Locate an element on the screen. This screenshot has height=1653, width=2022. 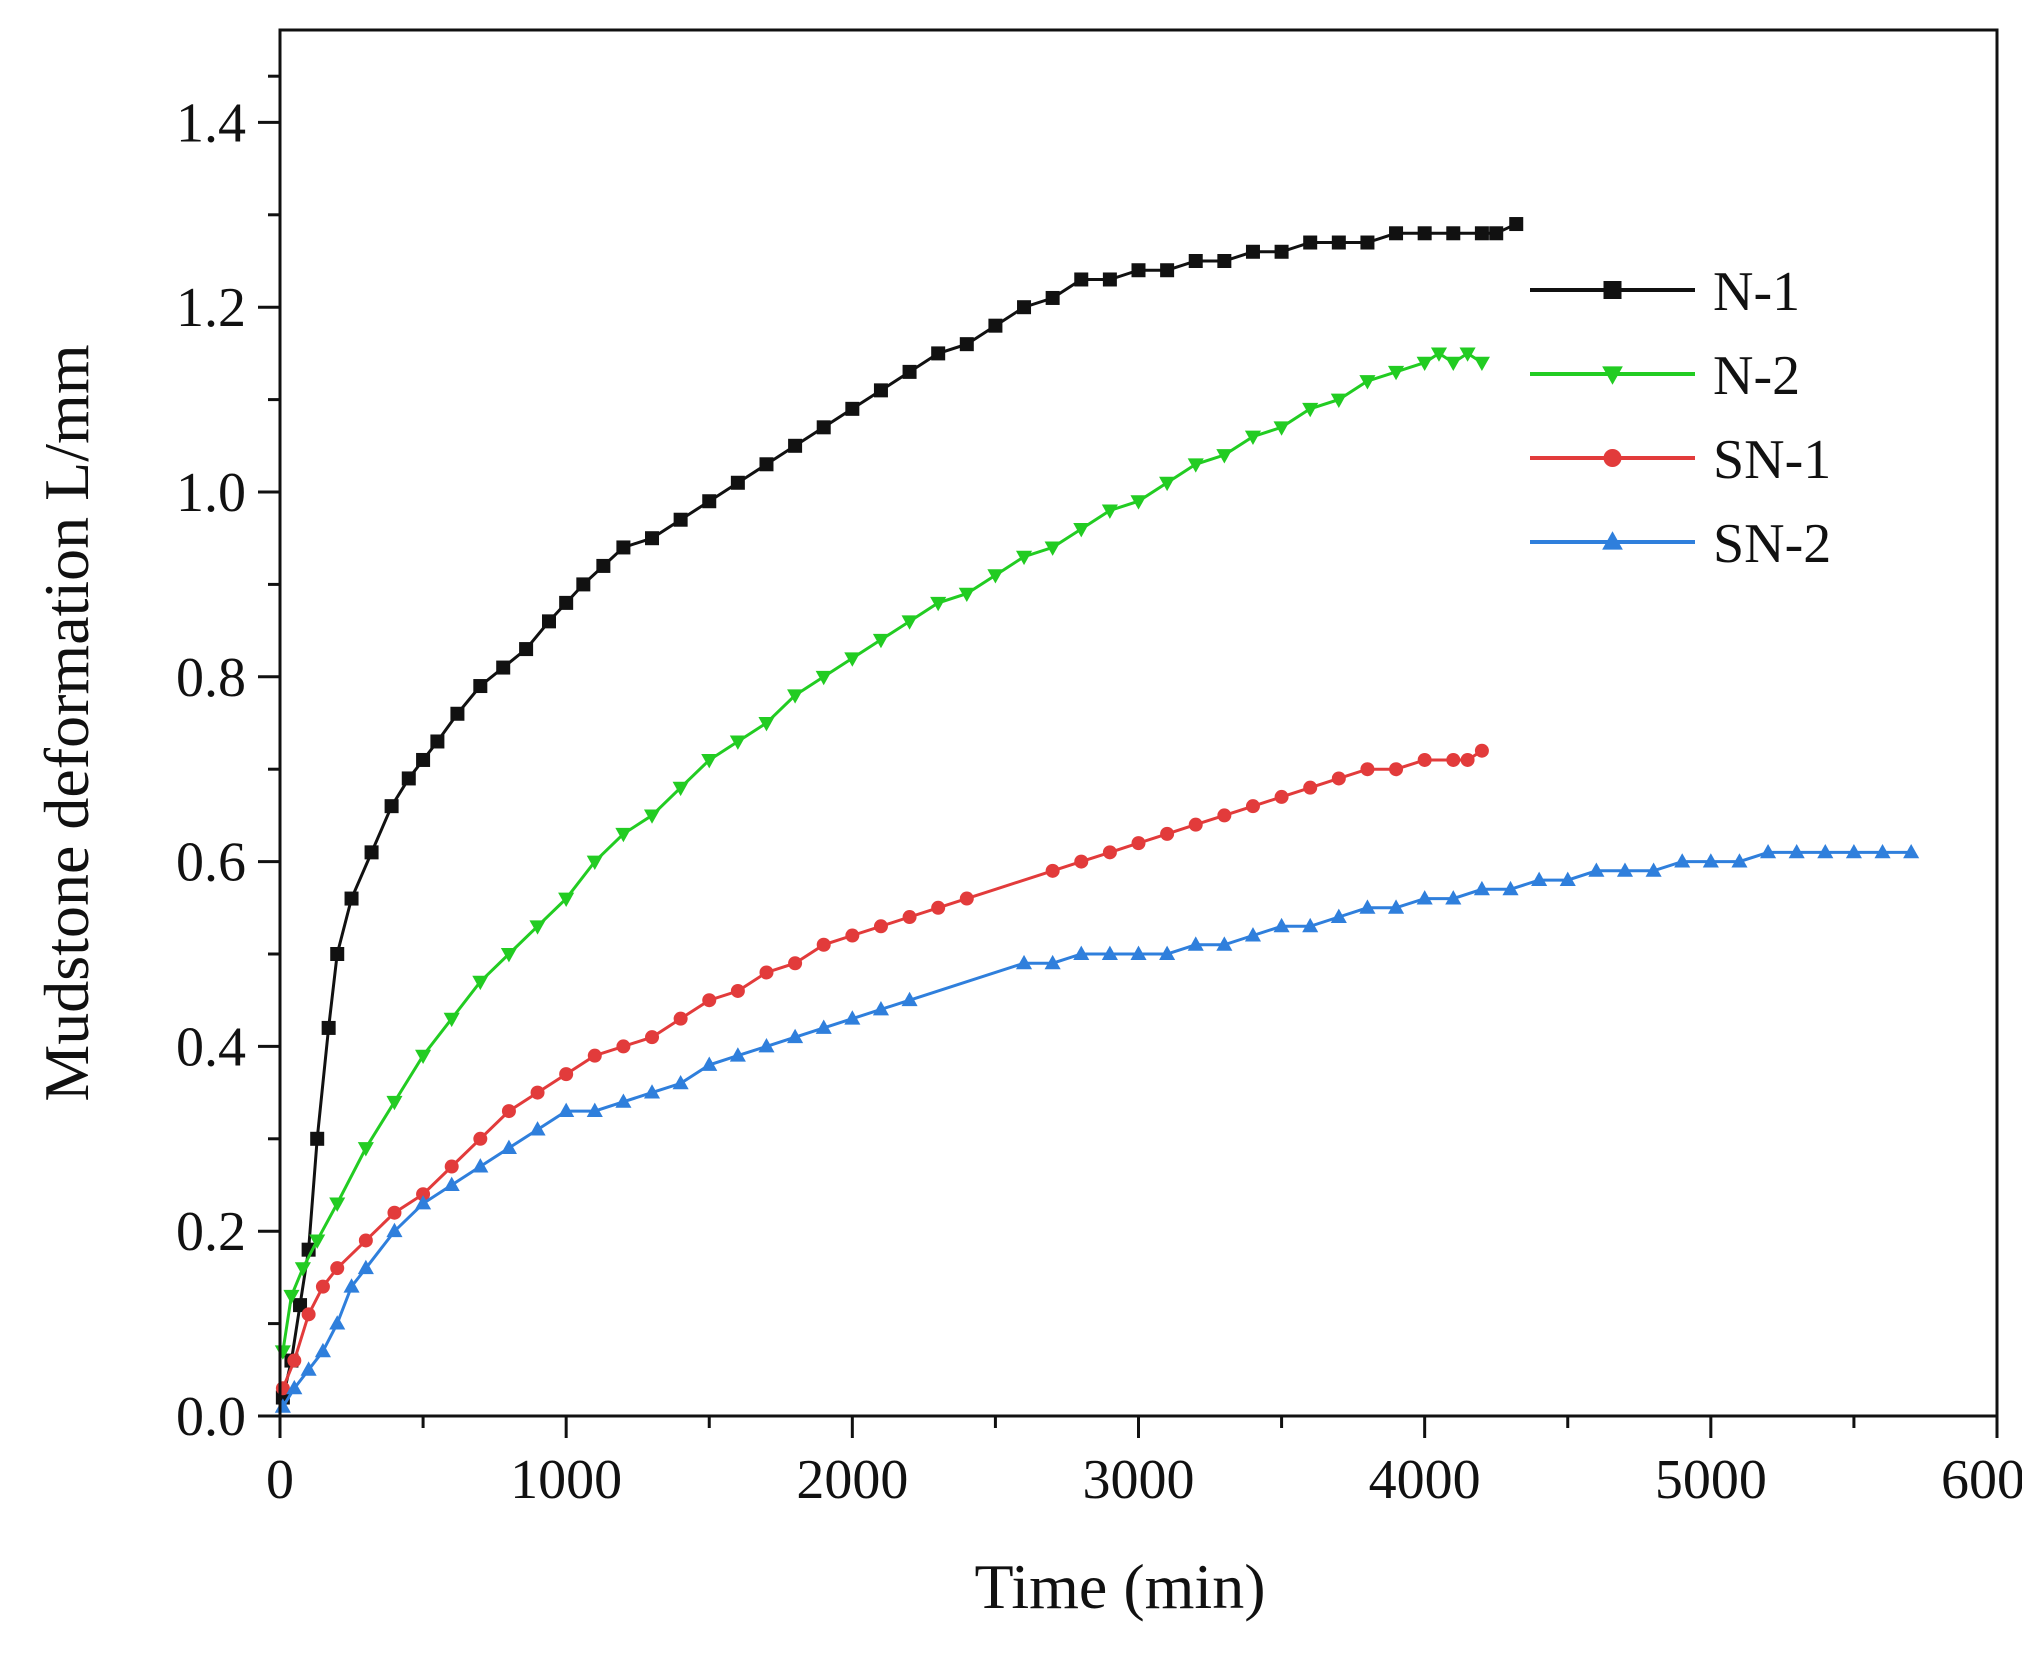
legend-marker is located at coordinates (1612, 375).